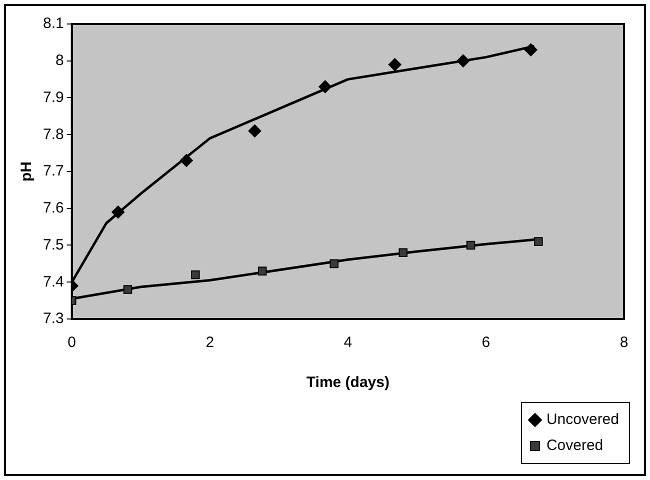 The image size is (650, 480). What do you see at coordinates (53, 319) in the screenshot?
I see `y-tick-label: 7.3` at bounding box center [53, 319].